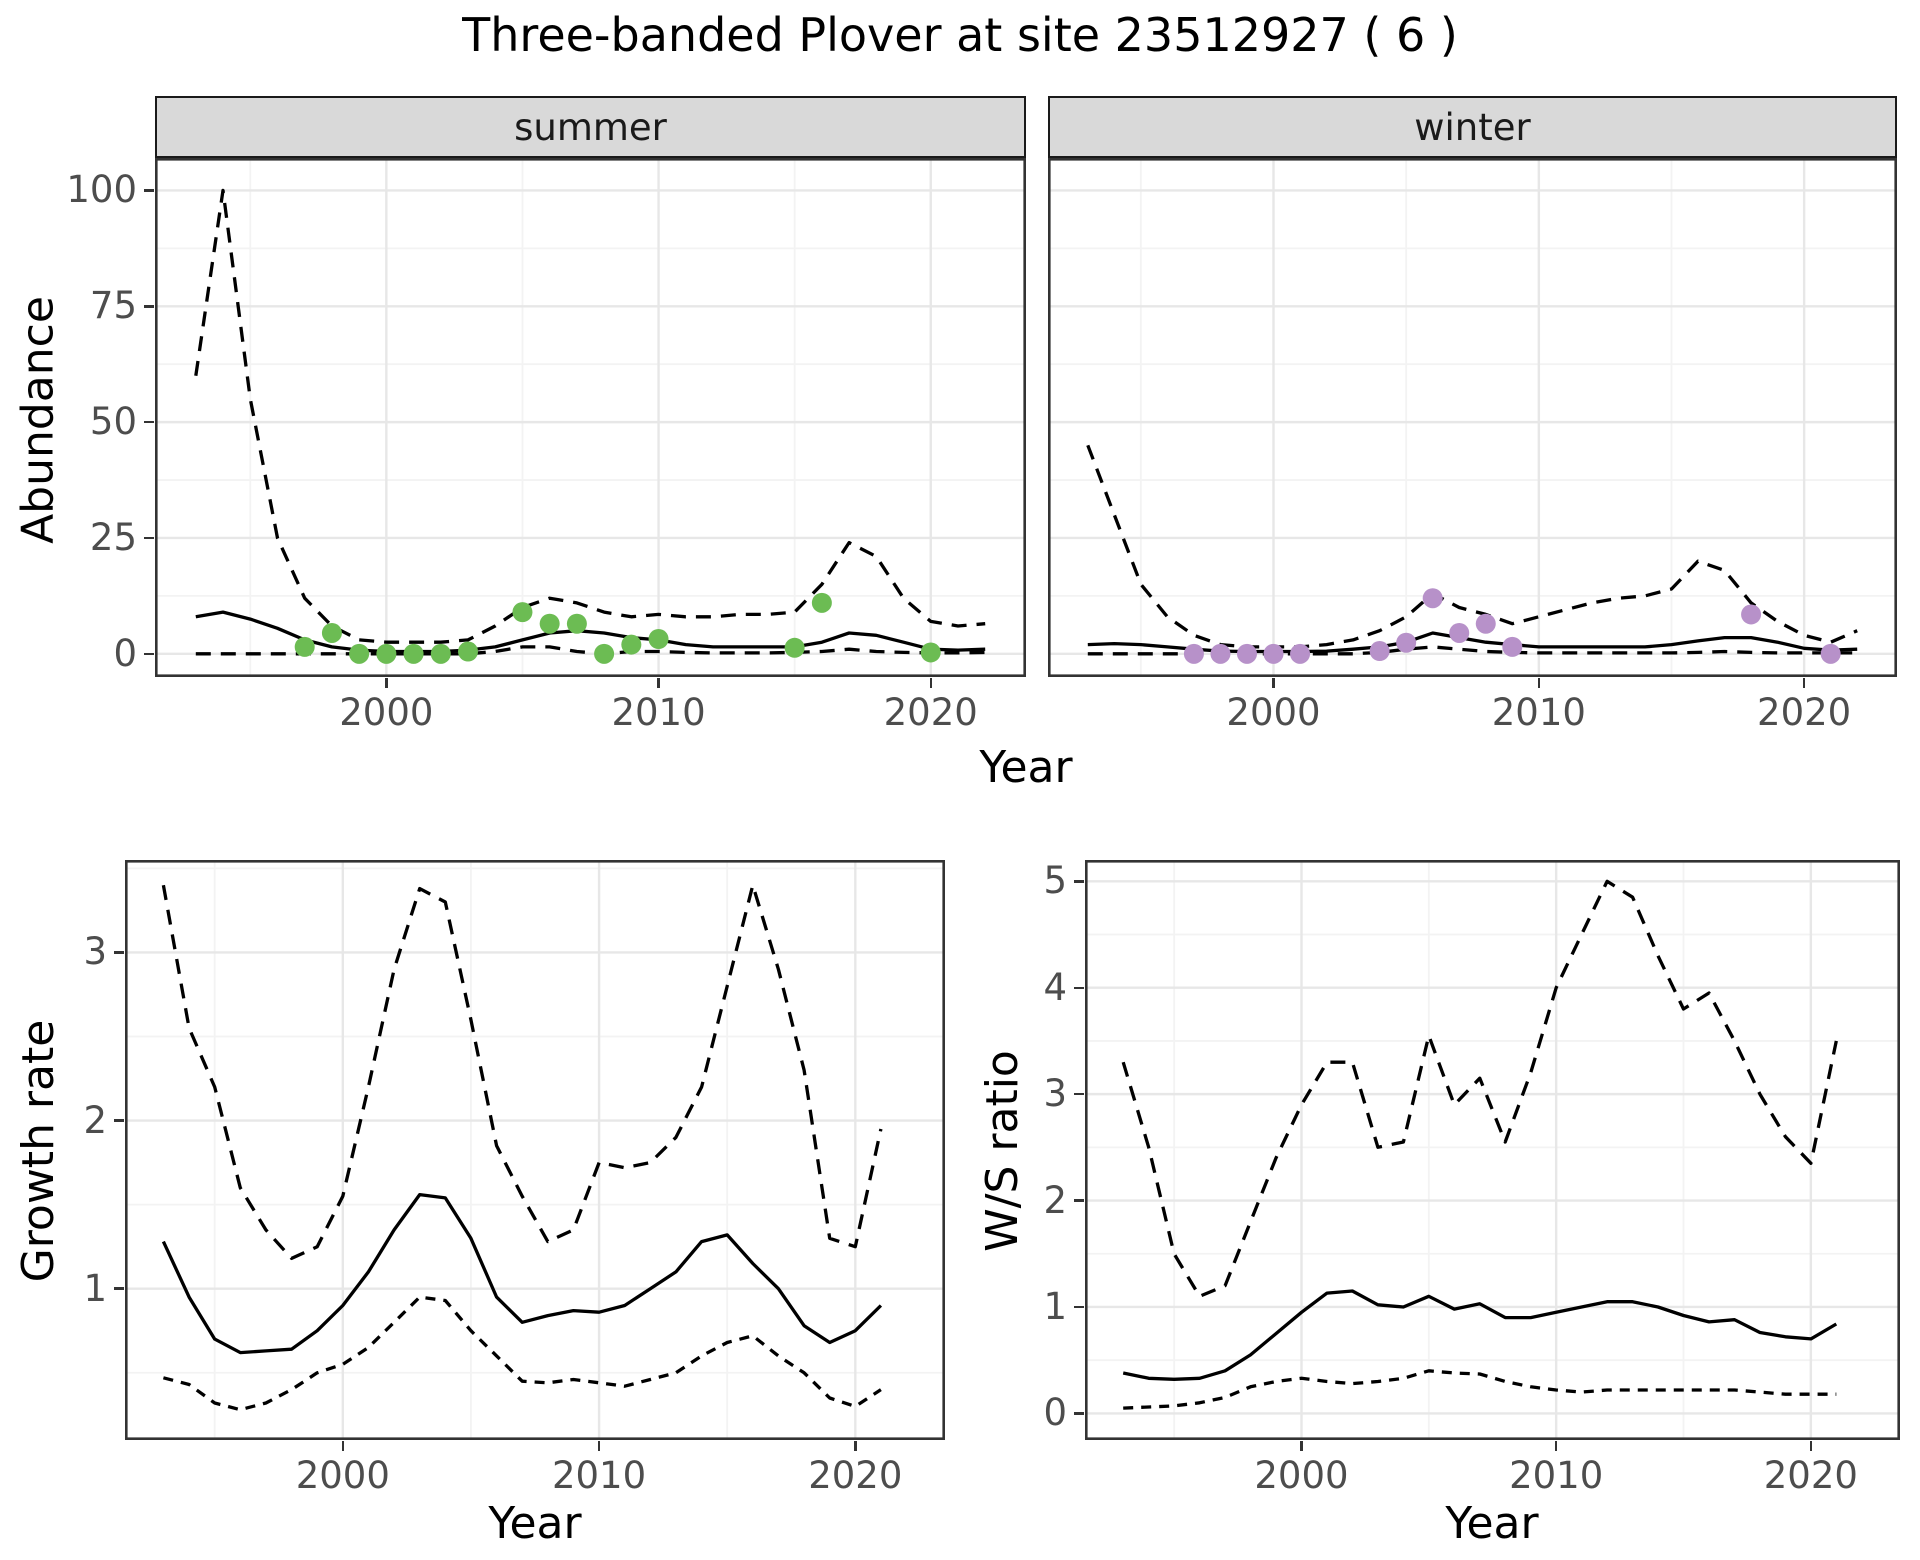 Image resolution: width=1920 pixels, height=1560 pixels. Describe the element at coordinates (1026, 767) in the screenshot. I see `top-year-axis-title: Year` at that location.